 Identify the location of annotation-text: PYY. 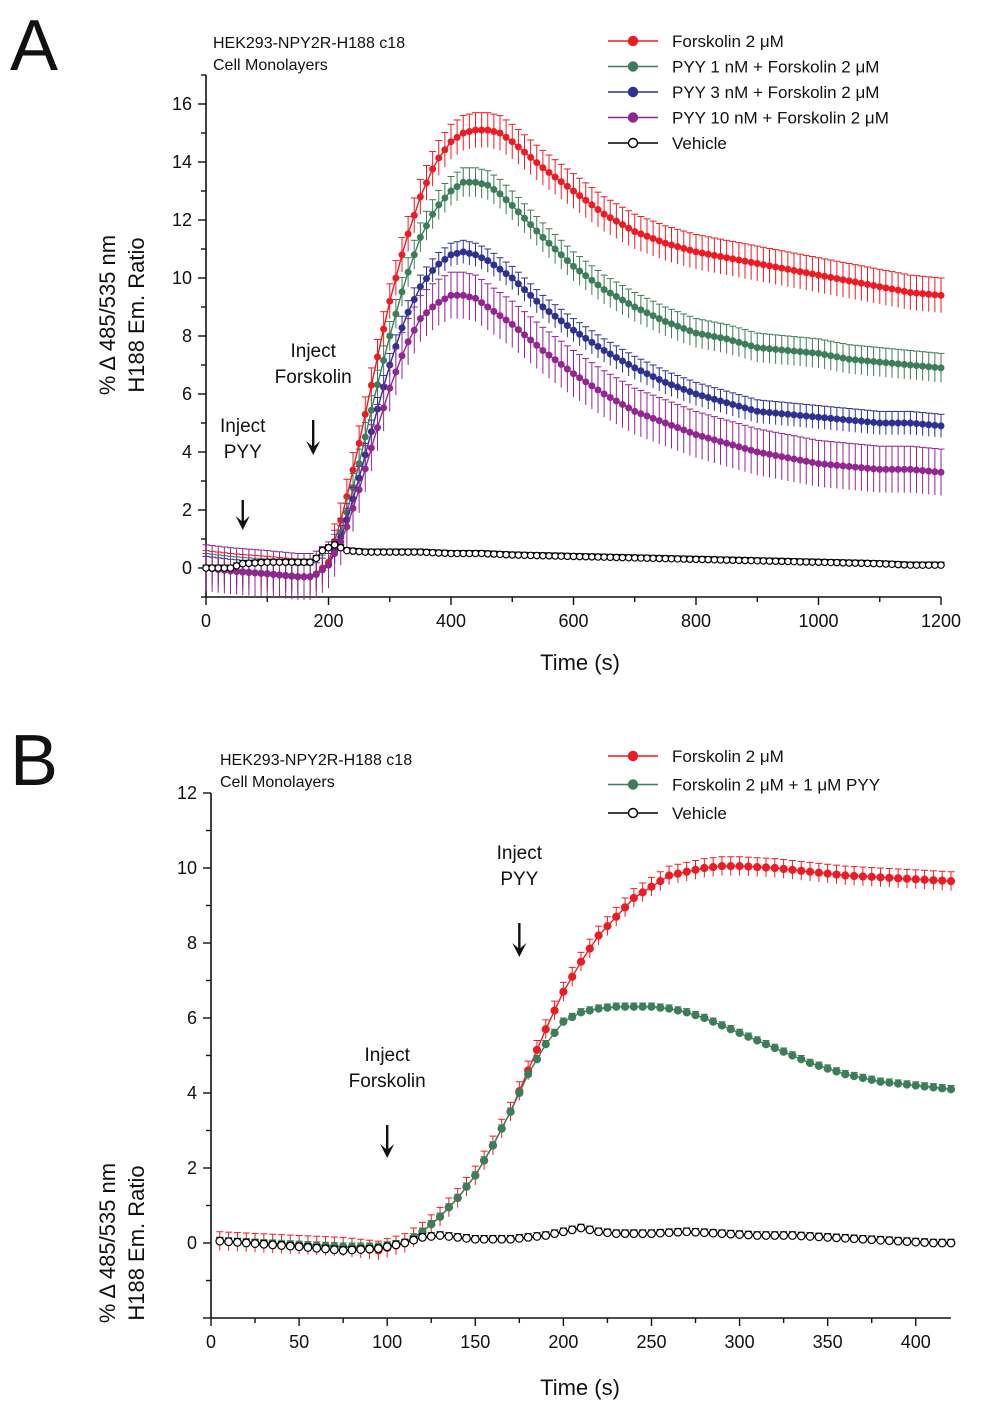
(519, 879).